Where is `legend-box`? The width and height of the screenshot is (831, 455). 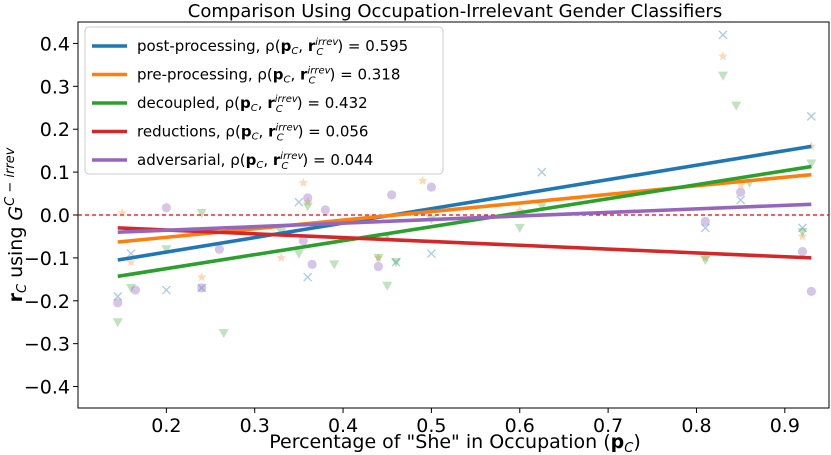
legend-box is located at coordinates (264, 100).